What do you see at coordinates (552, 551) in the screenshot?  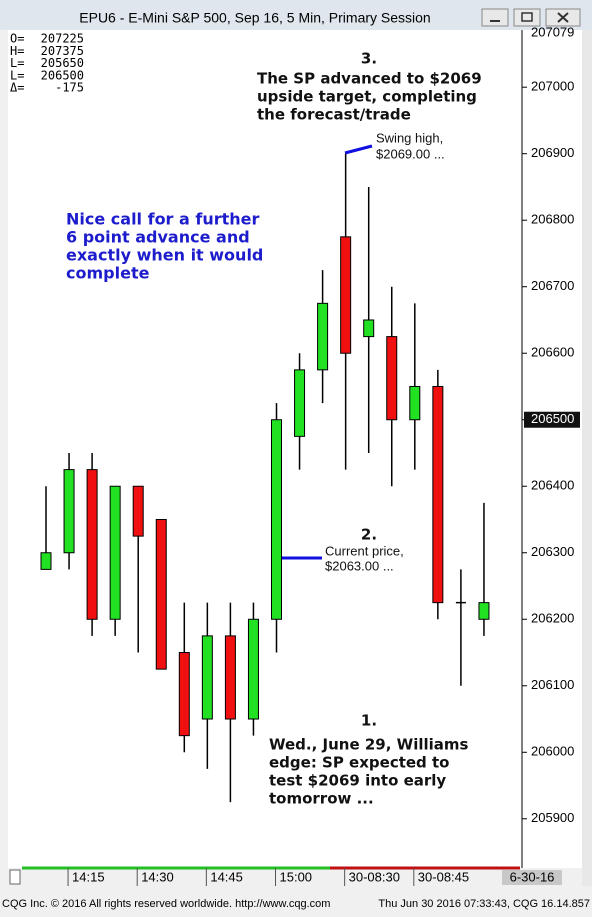 I see `y-tick-label: 206300` at bounding box center [552, 551].